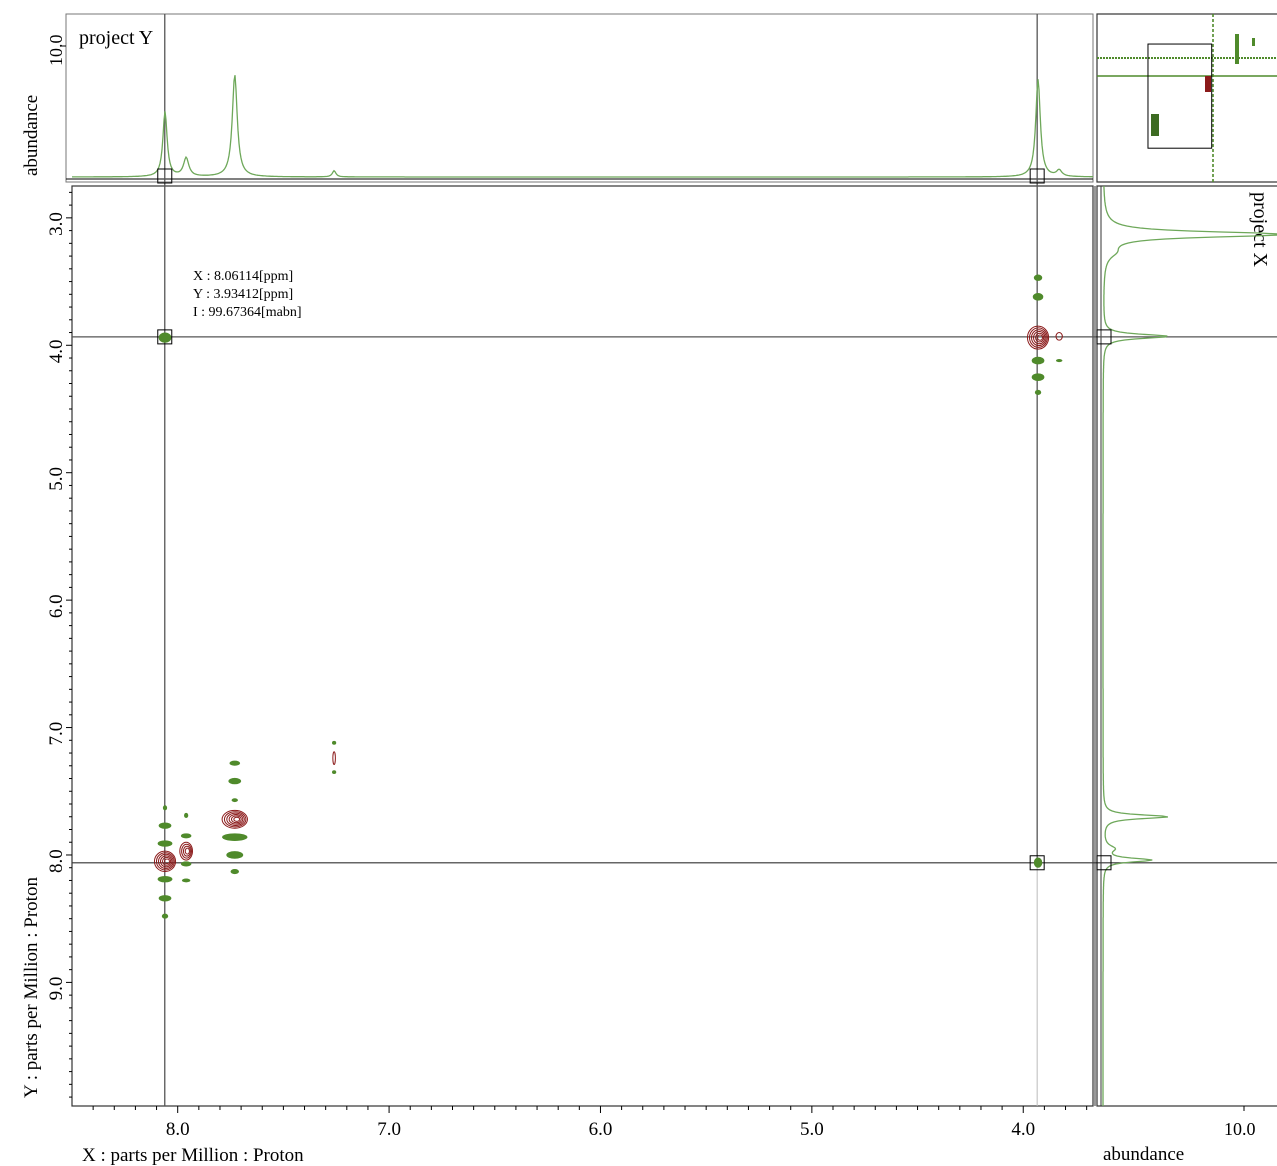  What do you see at coordinates (1104, 863) in the screenshot?
I see `cursor-marker-right-b` at bounding box center [1104, 863].